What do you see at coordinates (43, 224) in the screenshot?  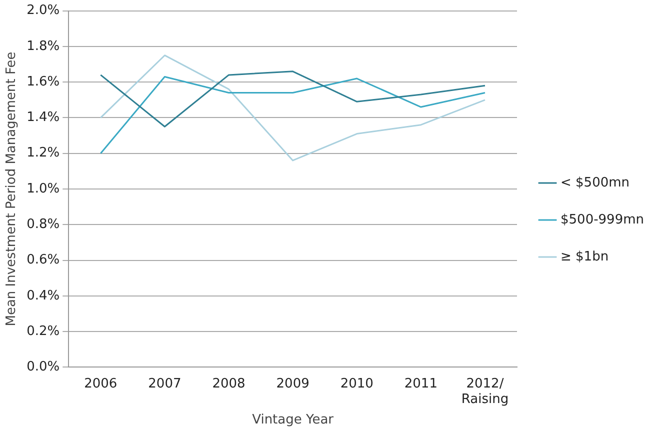 I see `y-tick-label: 0.8%` at bounding box center [43, 224].